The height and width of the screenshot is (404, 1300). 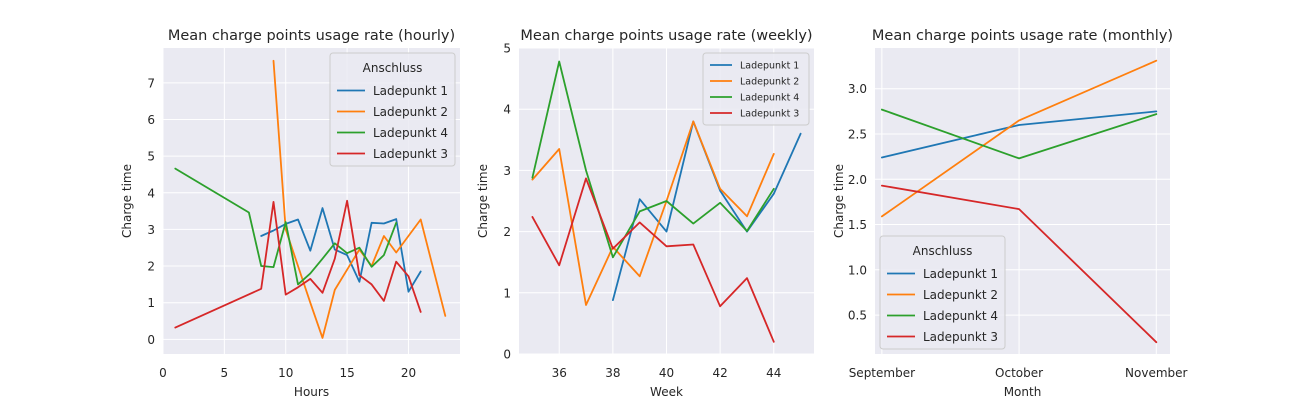 What do you see at coordinates (719, 373) in the screenshot?
I see `x-tick-label: 42` at bounding box center [719, 373].